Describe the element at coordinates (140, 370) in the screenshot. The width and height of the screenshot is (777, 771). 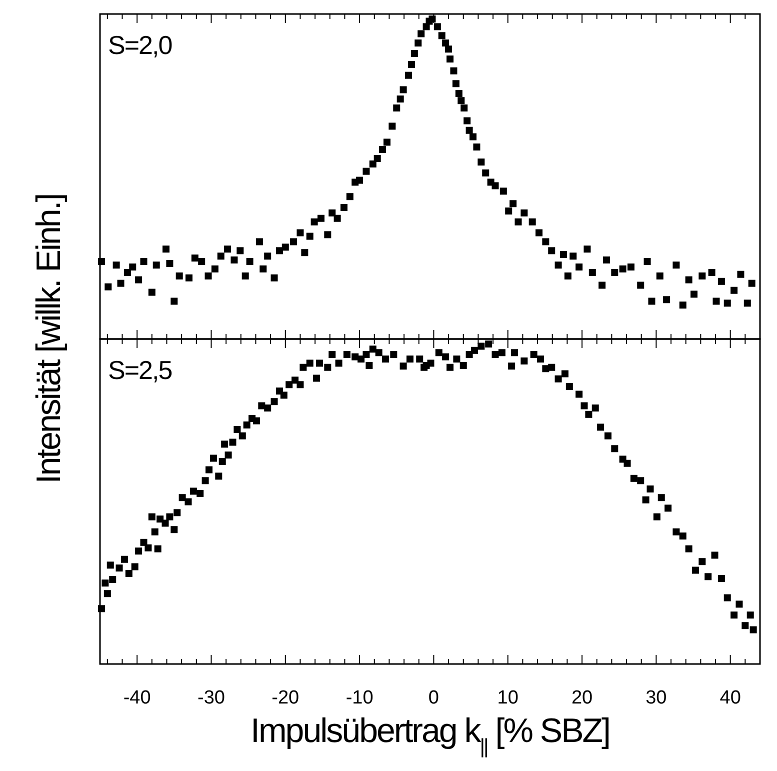
I see `annotation: S=2,5` at that location.